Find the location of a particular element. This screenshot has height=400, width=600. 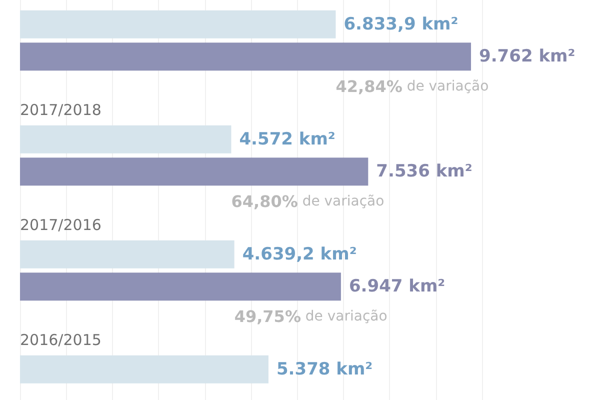

annotation: 64,80% de variação is located at coordinates (307, 201).